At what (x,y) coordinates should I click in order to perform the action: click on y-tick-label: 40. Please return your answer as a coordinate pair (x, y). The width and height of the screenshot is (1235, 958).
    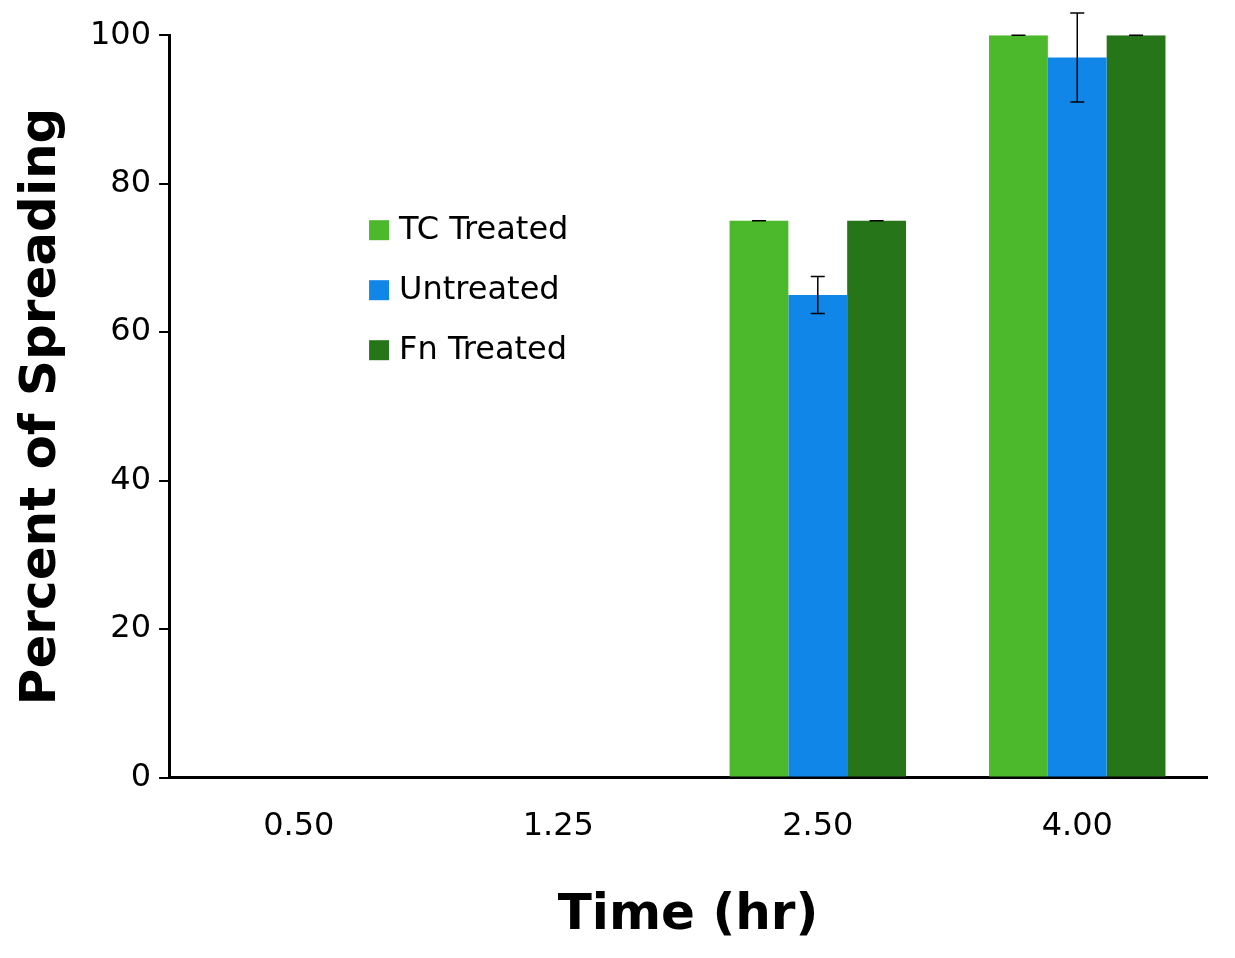
    Looking at the image, I should click on (131, 477).